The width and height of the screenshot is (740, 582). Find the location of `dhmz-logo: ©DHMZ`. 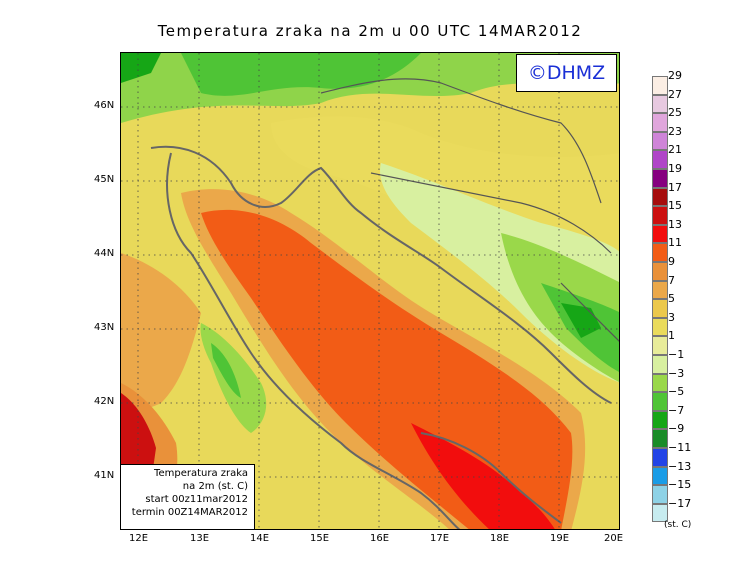

dhmz-logo: ©DHMZ is located at coordinates (566, 73).